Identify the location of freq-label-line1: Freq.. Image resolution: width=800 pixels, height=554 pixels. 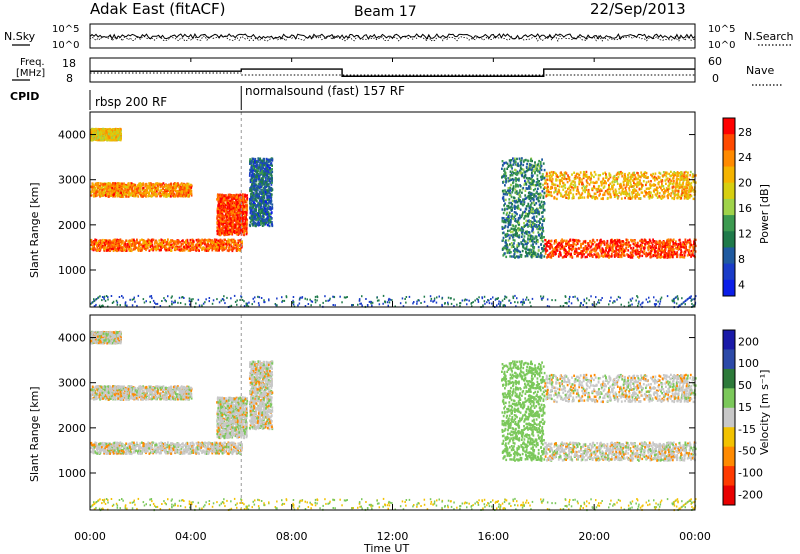
(32, 62).